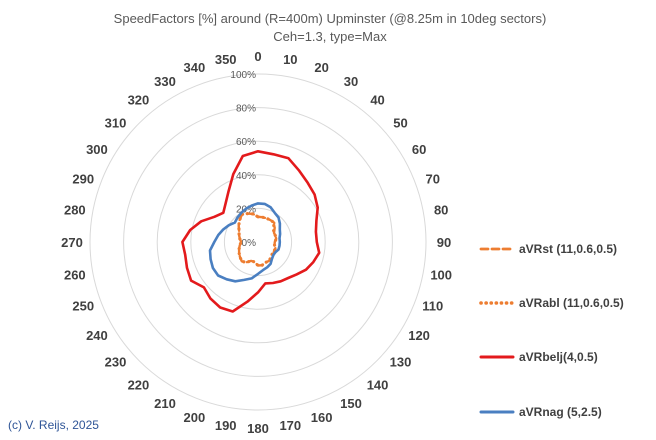 Image resolution: width=656 pixels, height=440 pixels. Describe the element at coordinates (441, 274) in the screenshot. I see `direction-label: 100` at that location.